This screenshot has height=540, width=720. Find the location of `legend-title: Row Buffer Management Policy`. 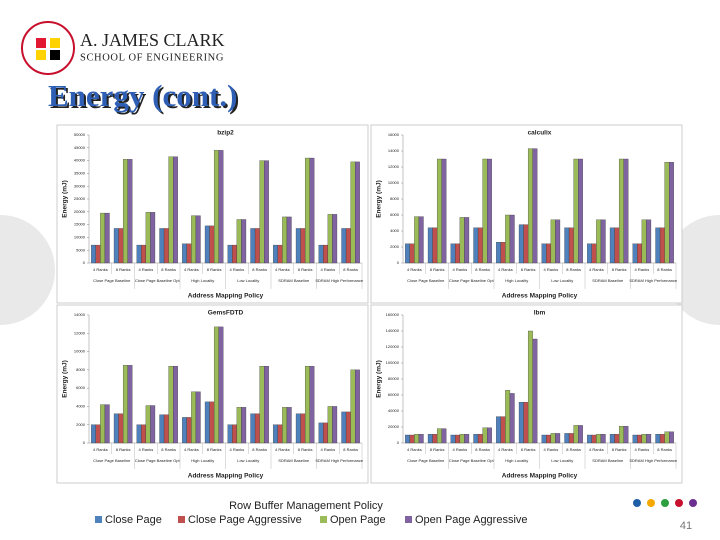

legend-title: Row Buffer Management Policy is located at coordinates (306, 506).